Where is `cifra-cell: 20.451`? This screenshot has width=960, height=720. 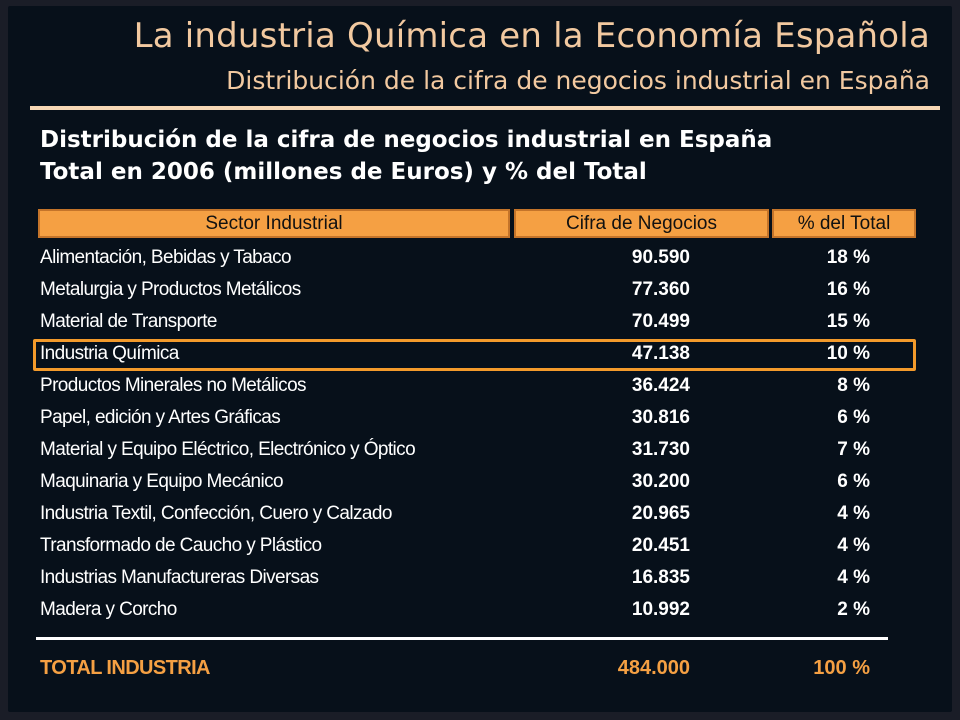
cifra-cell: 20.451 is located at coordinates (660, 545).